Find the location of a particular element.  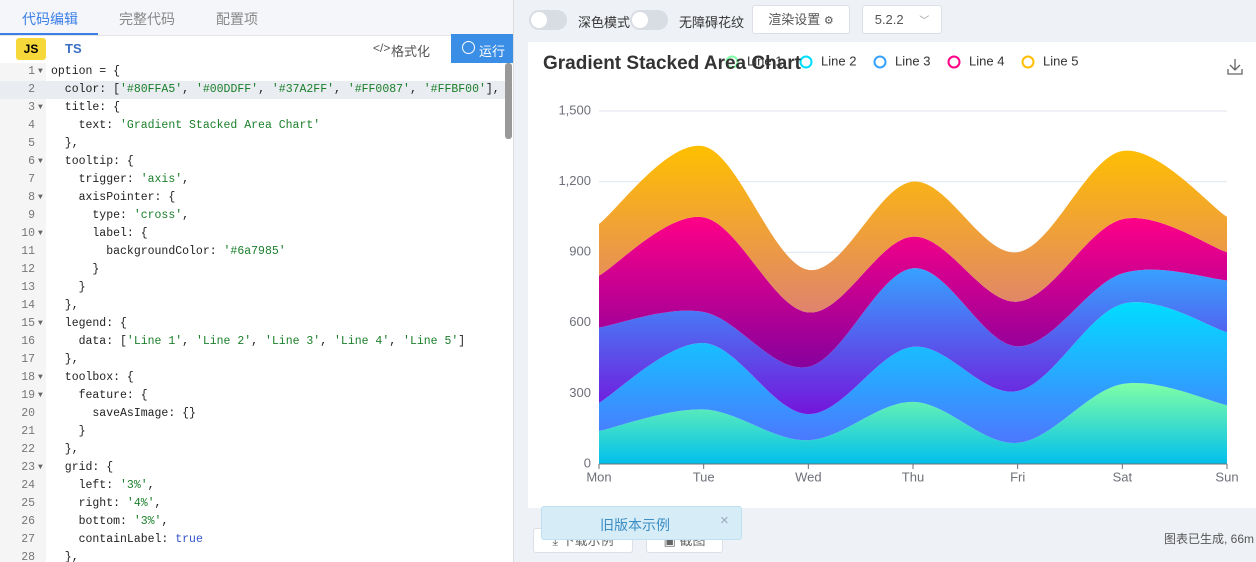

code-token: containLabel: is located at coordinates (113, 539).